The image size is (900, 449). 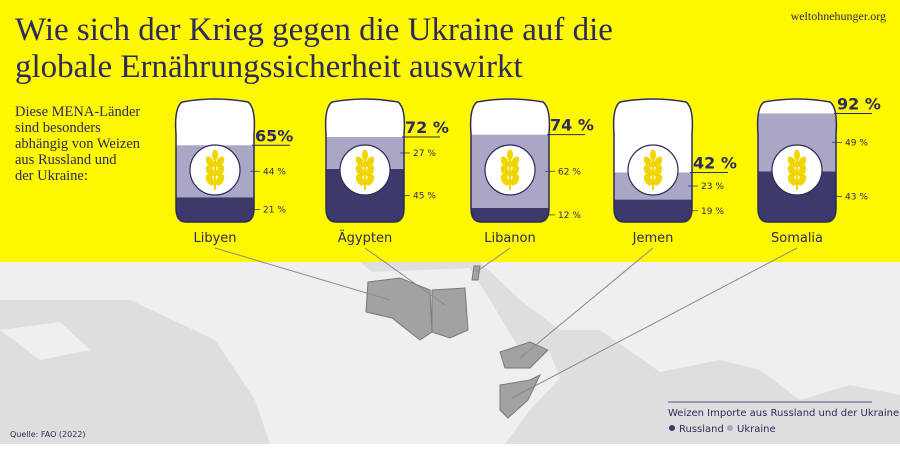 I want to click on segment-label: 21 %, so click(x=274, y=211).